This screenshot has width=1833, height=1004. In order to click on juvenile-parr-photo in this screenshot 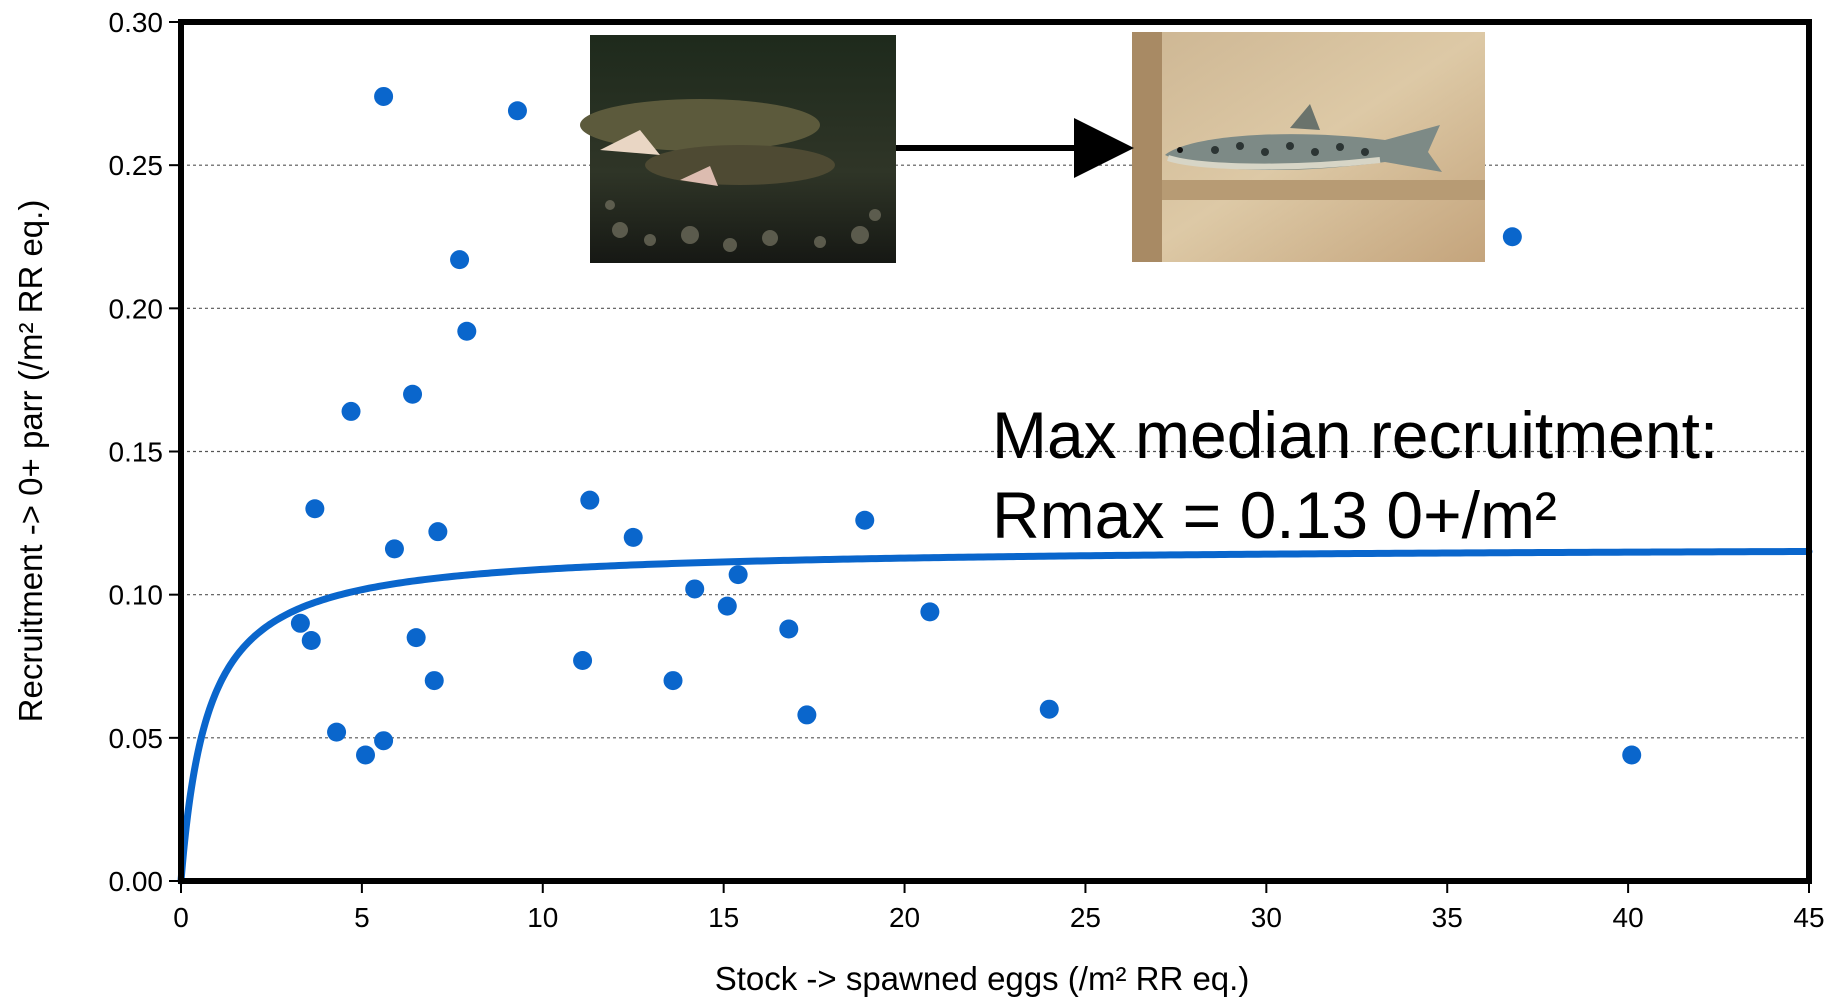, I will do `click(1308, 147)`.